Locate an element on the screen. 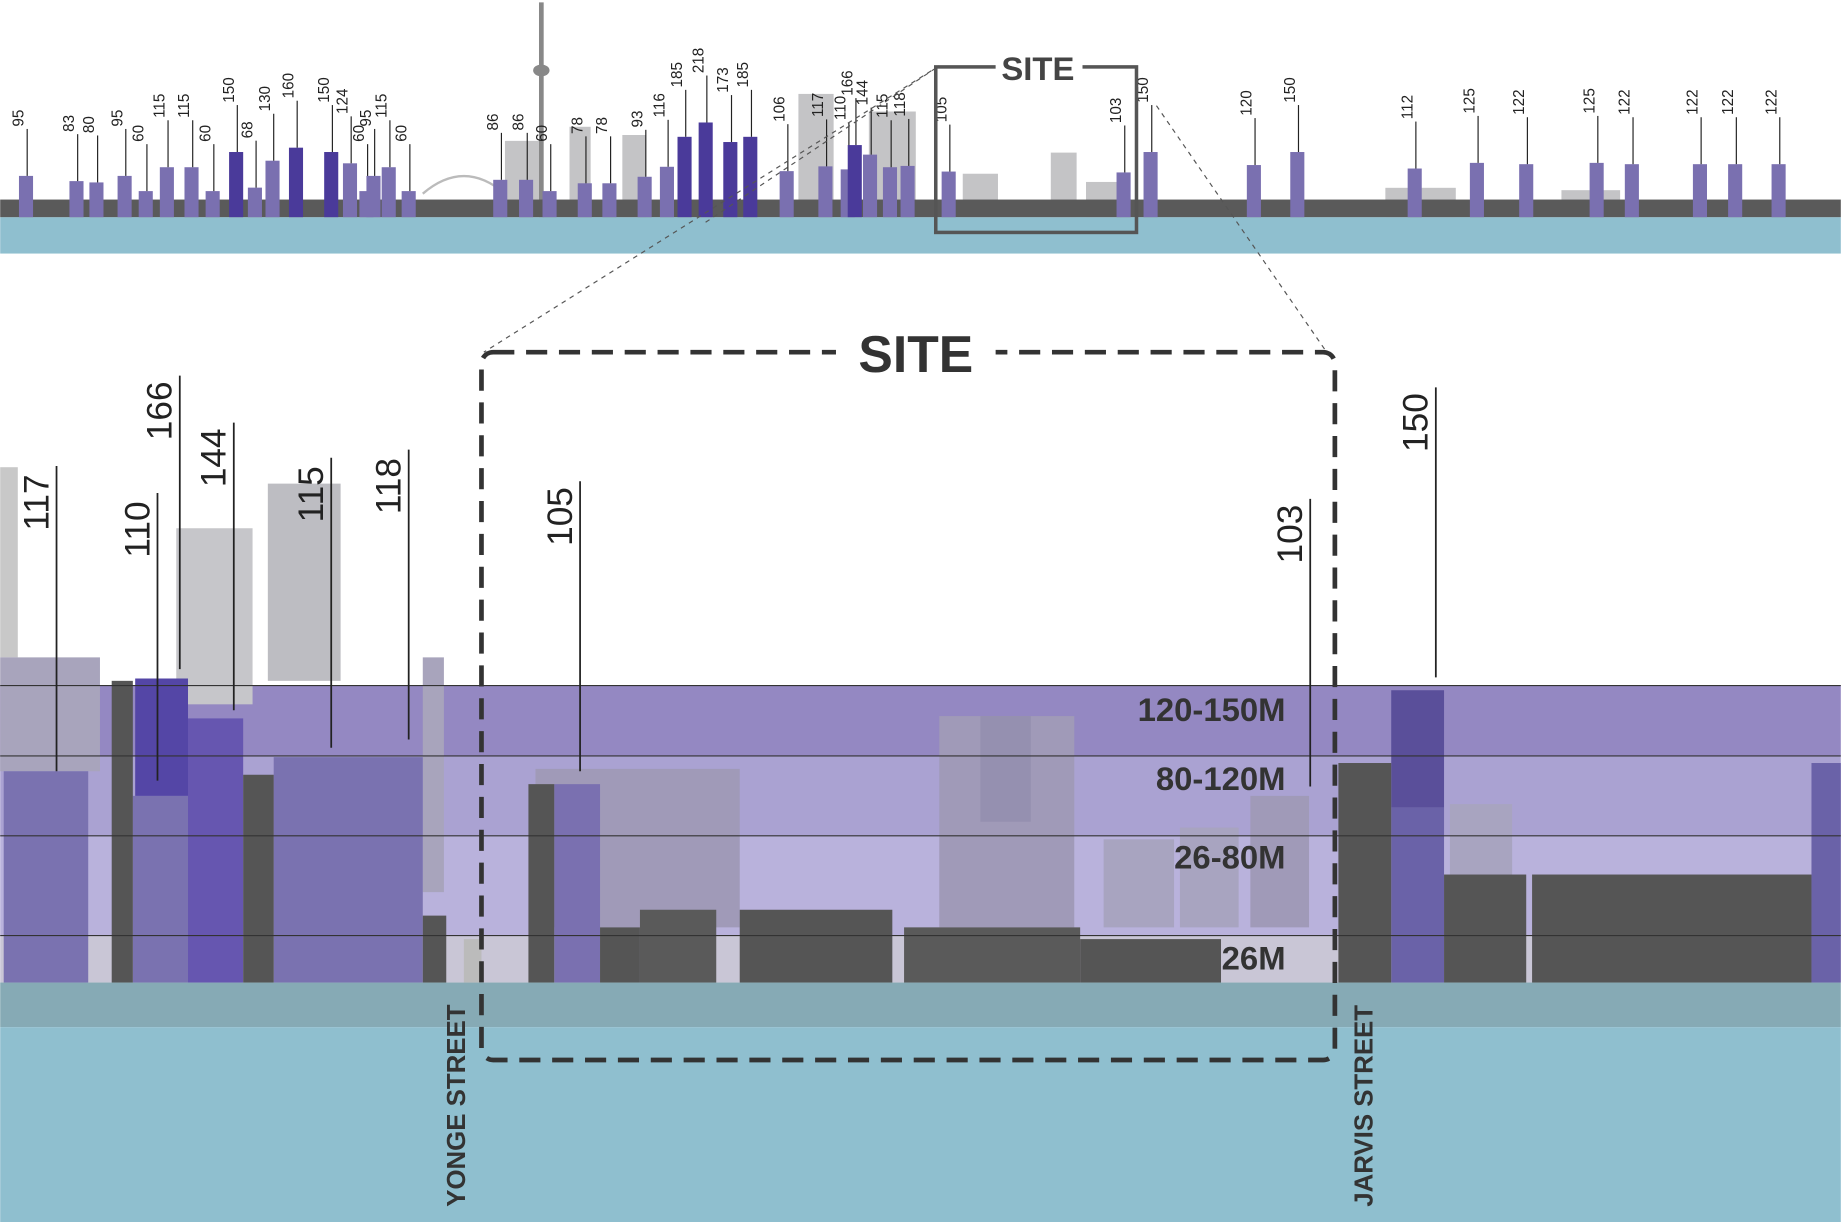  height-label: 120 is located at coordinates (1247, 102).